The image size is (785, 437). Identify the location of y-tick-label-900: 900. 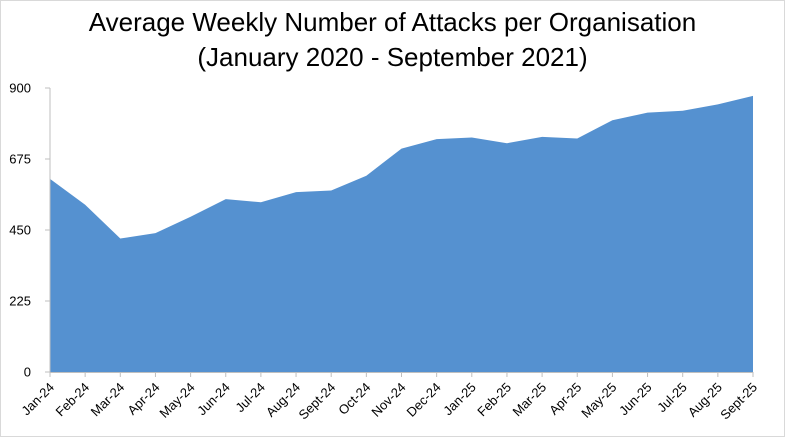
(20, 88).